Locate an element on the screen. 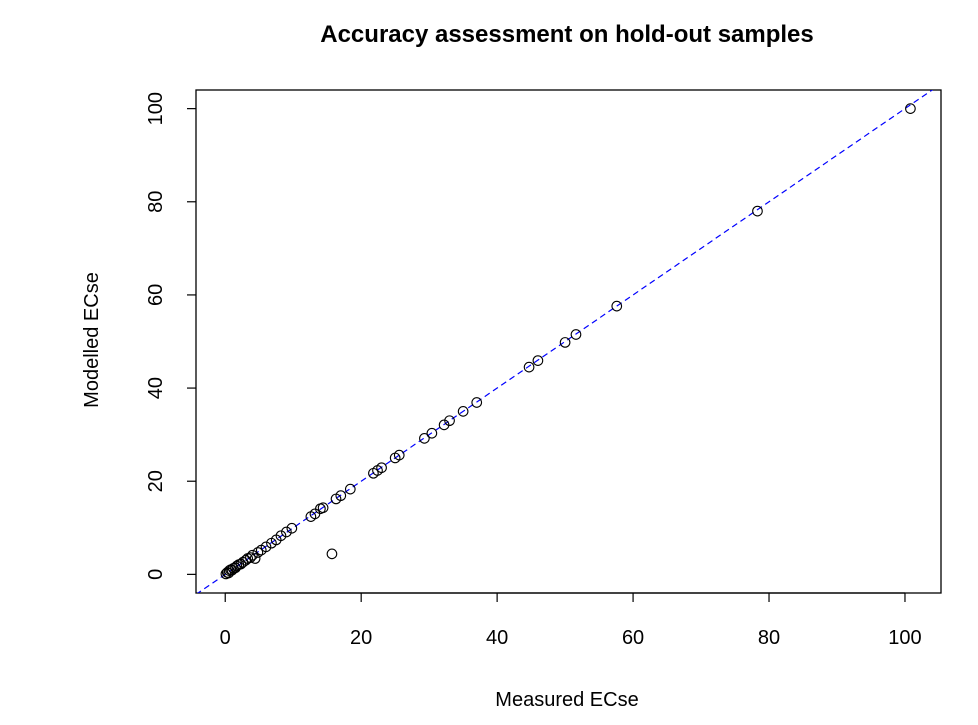 Image resolution: width=978 pixels, height=725 pixels. x-tick-label: 20 is located at coordinates (361, 638).